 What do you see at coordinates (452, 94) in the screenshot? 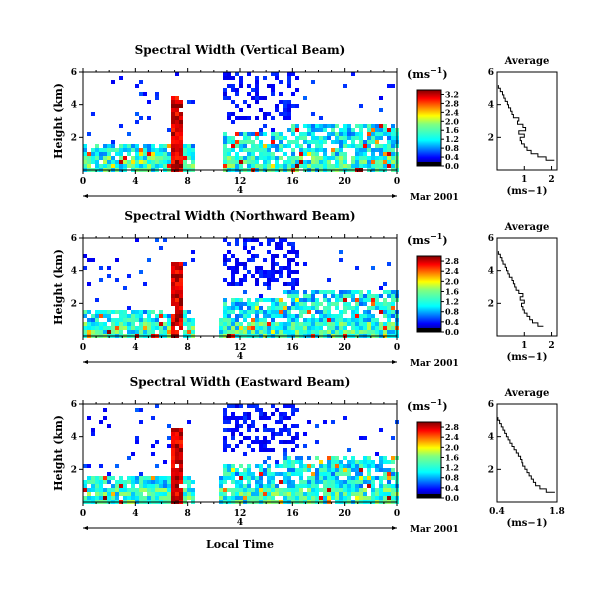
I see `colorbar-tick-label: 3.2` at bounding box center [452, 94].